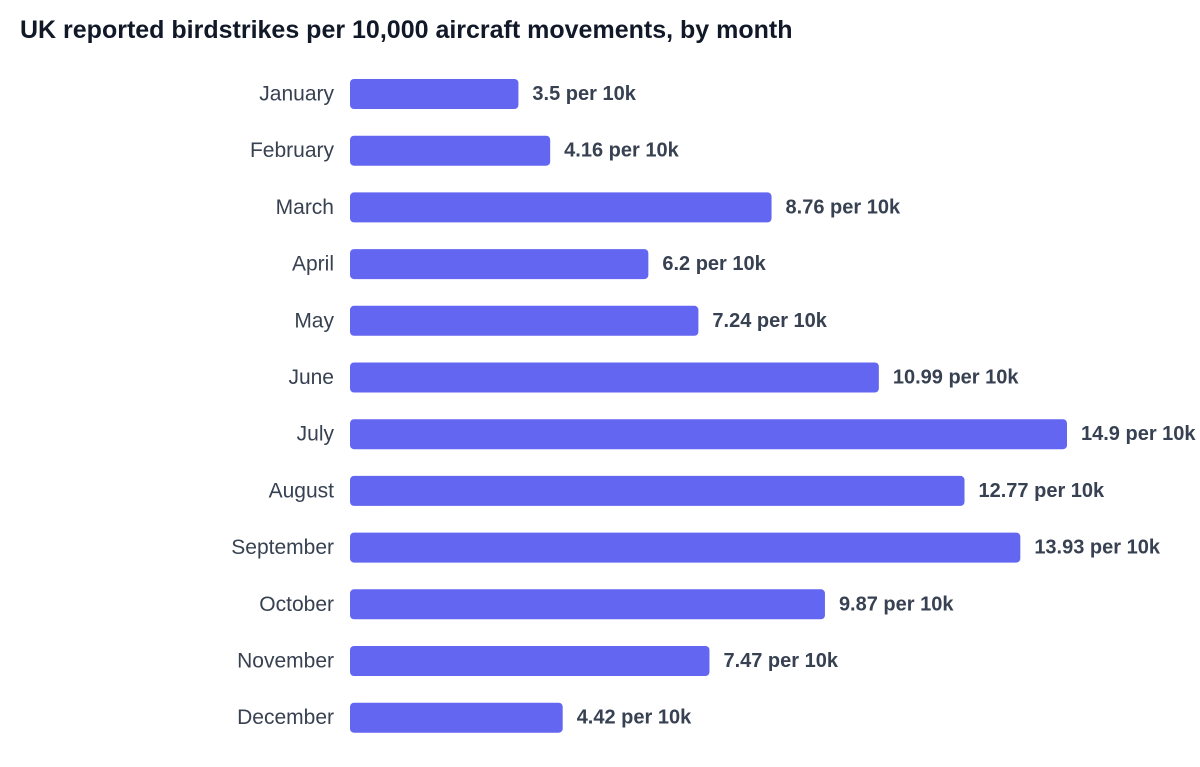 This screenshot has width=1200, height=767. What do you see at coordinates (714, 264) in the screenshot?
I see `value-label: 6.2 per 10k` at bounding box center [714, 264].